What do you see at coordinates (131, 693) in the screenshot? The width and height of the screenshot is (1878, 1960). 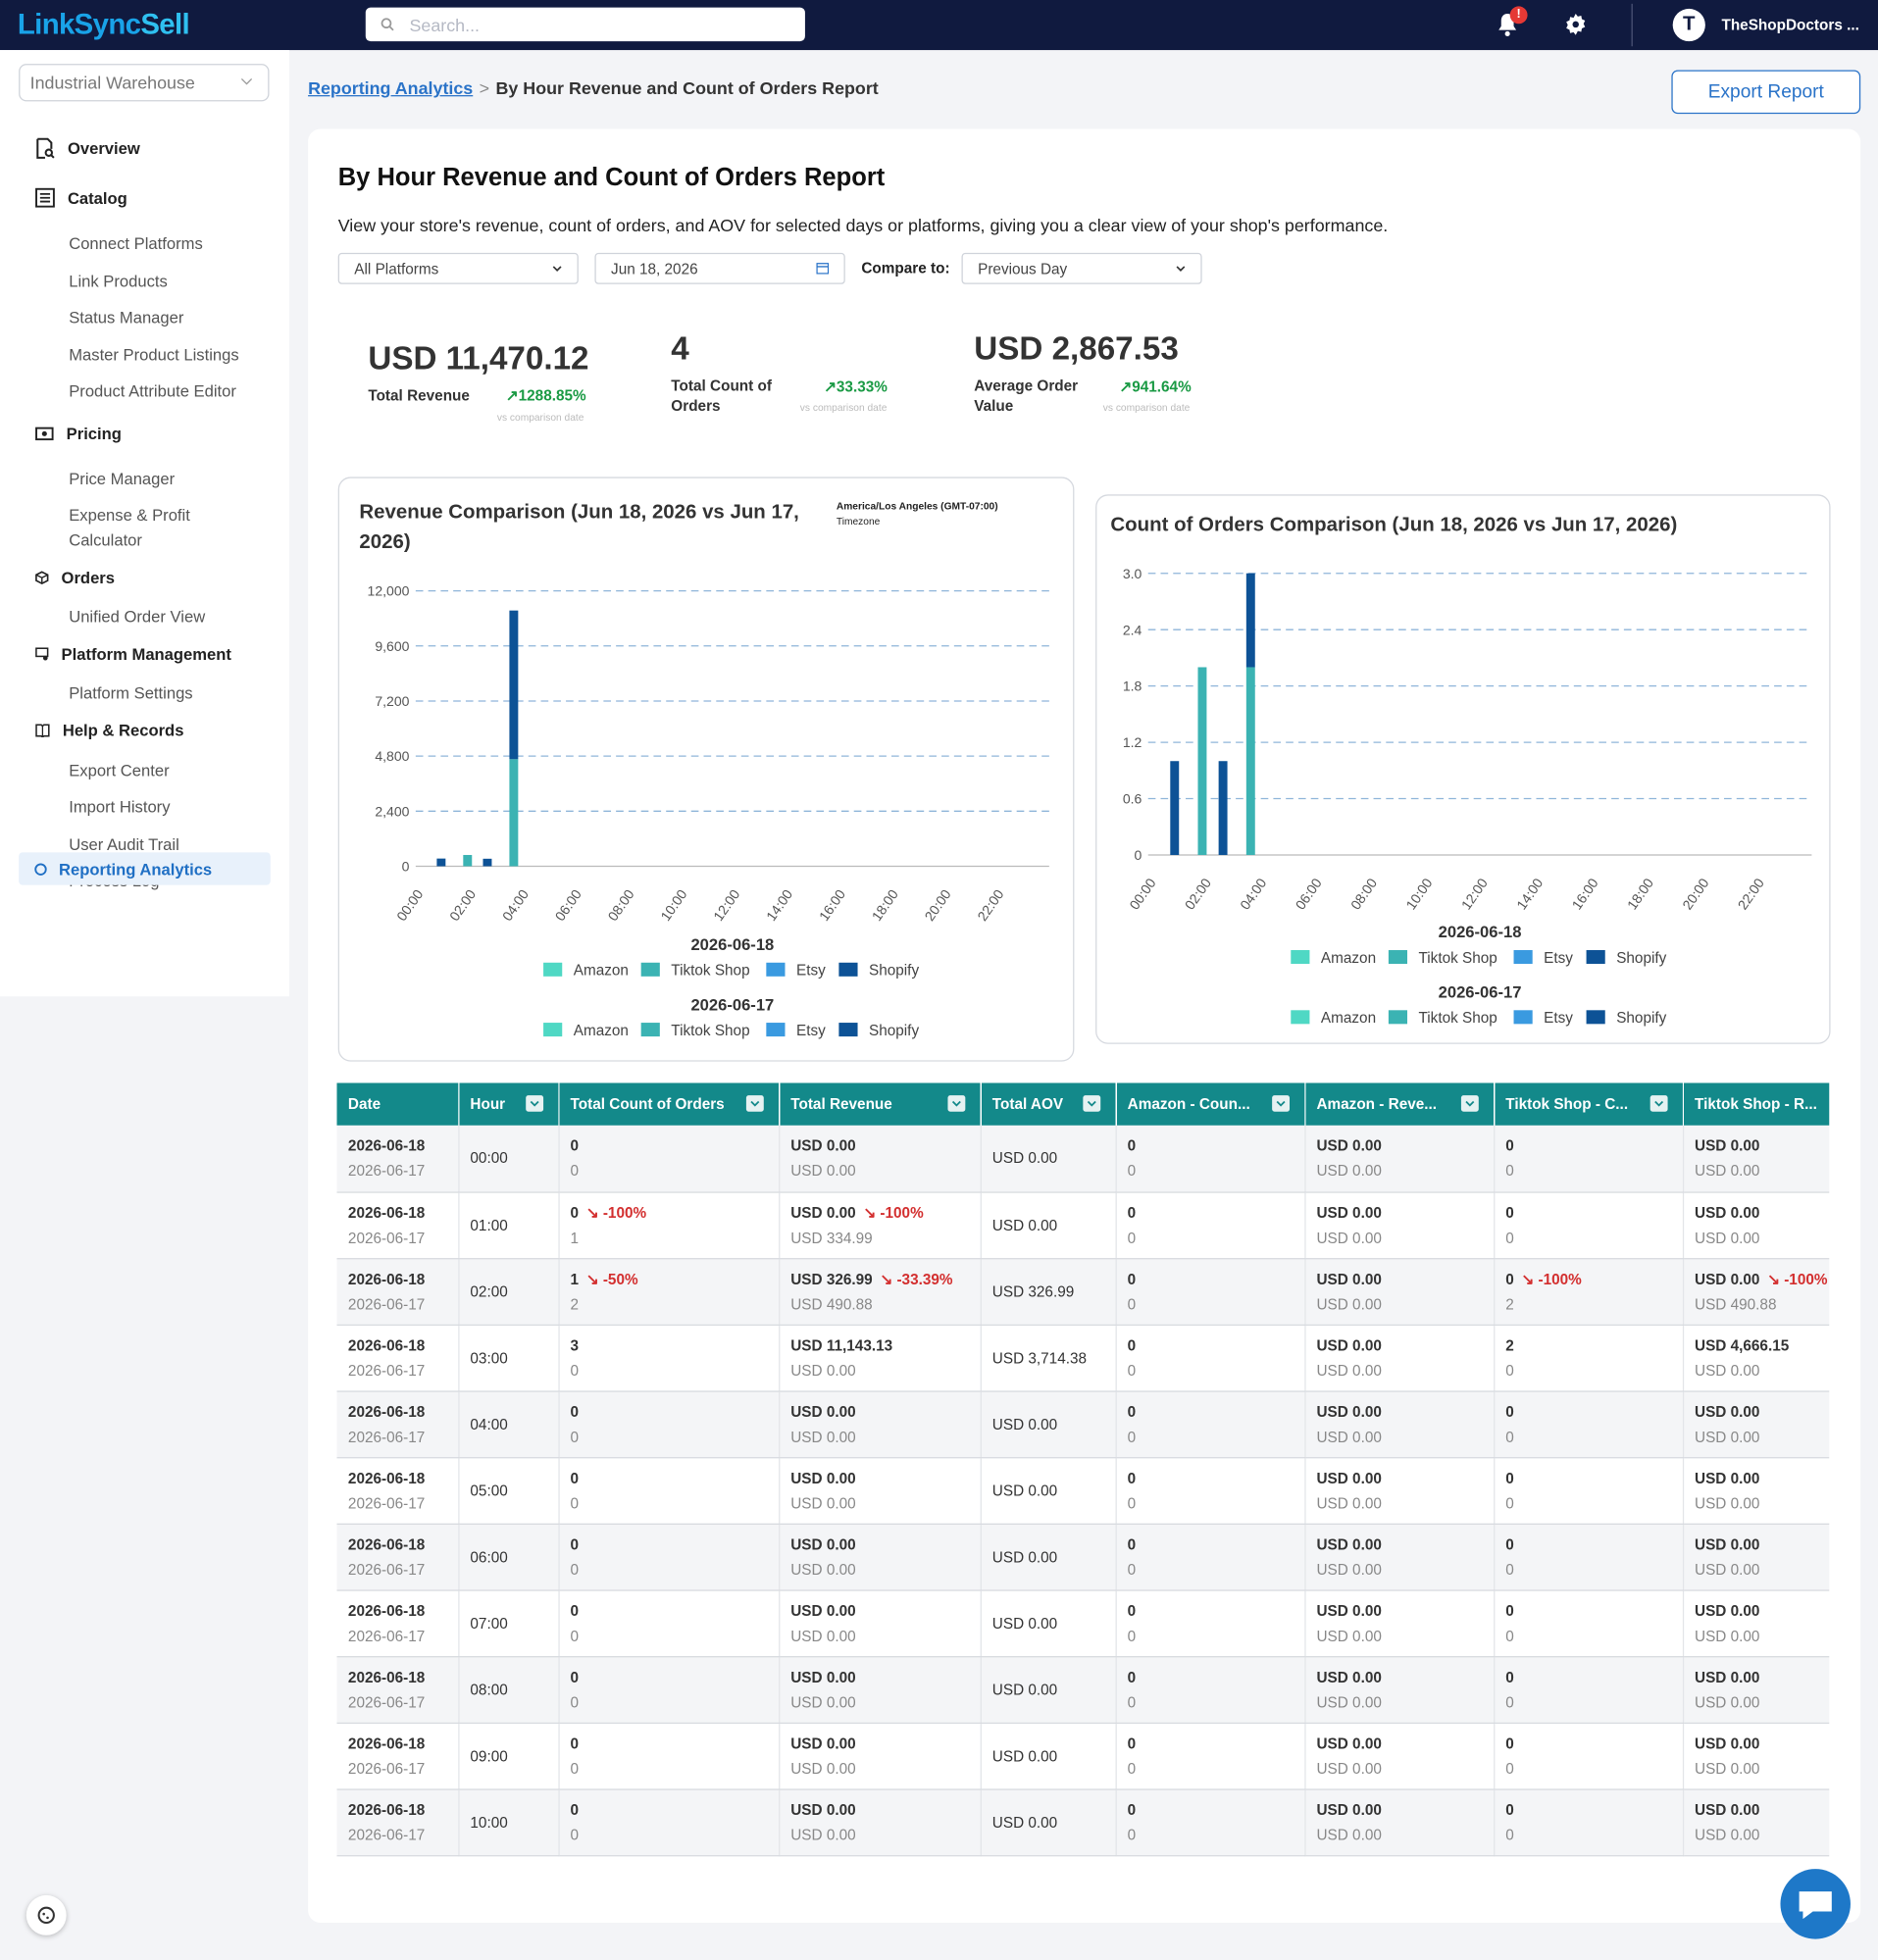 I see `sidebar-item-platform-settings: Platform Settings` at bounding box center [131, 693].